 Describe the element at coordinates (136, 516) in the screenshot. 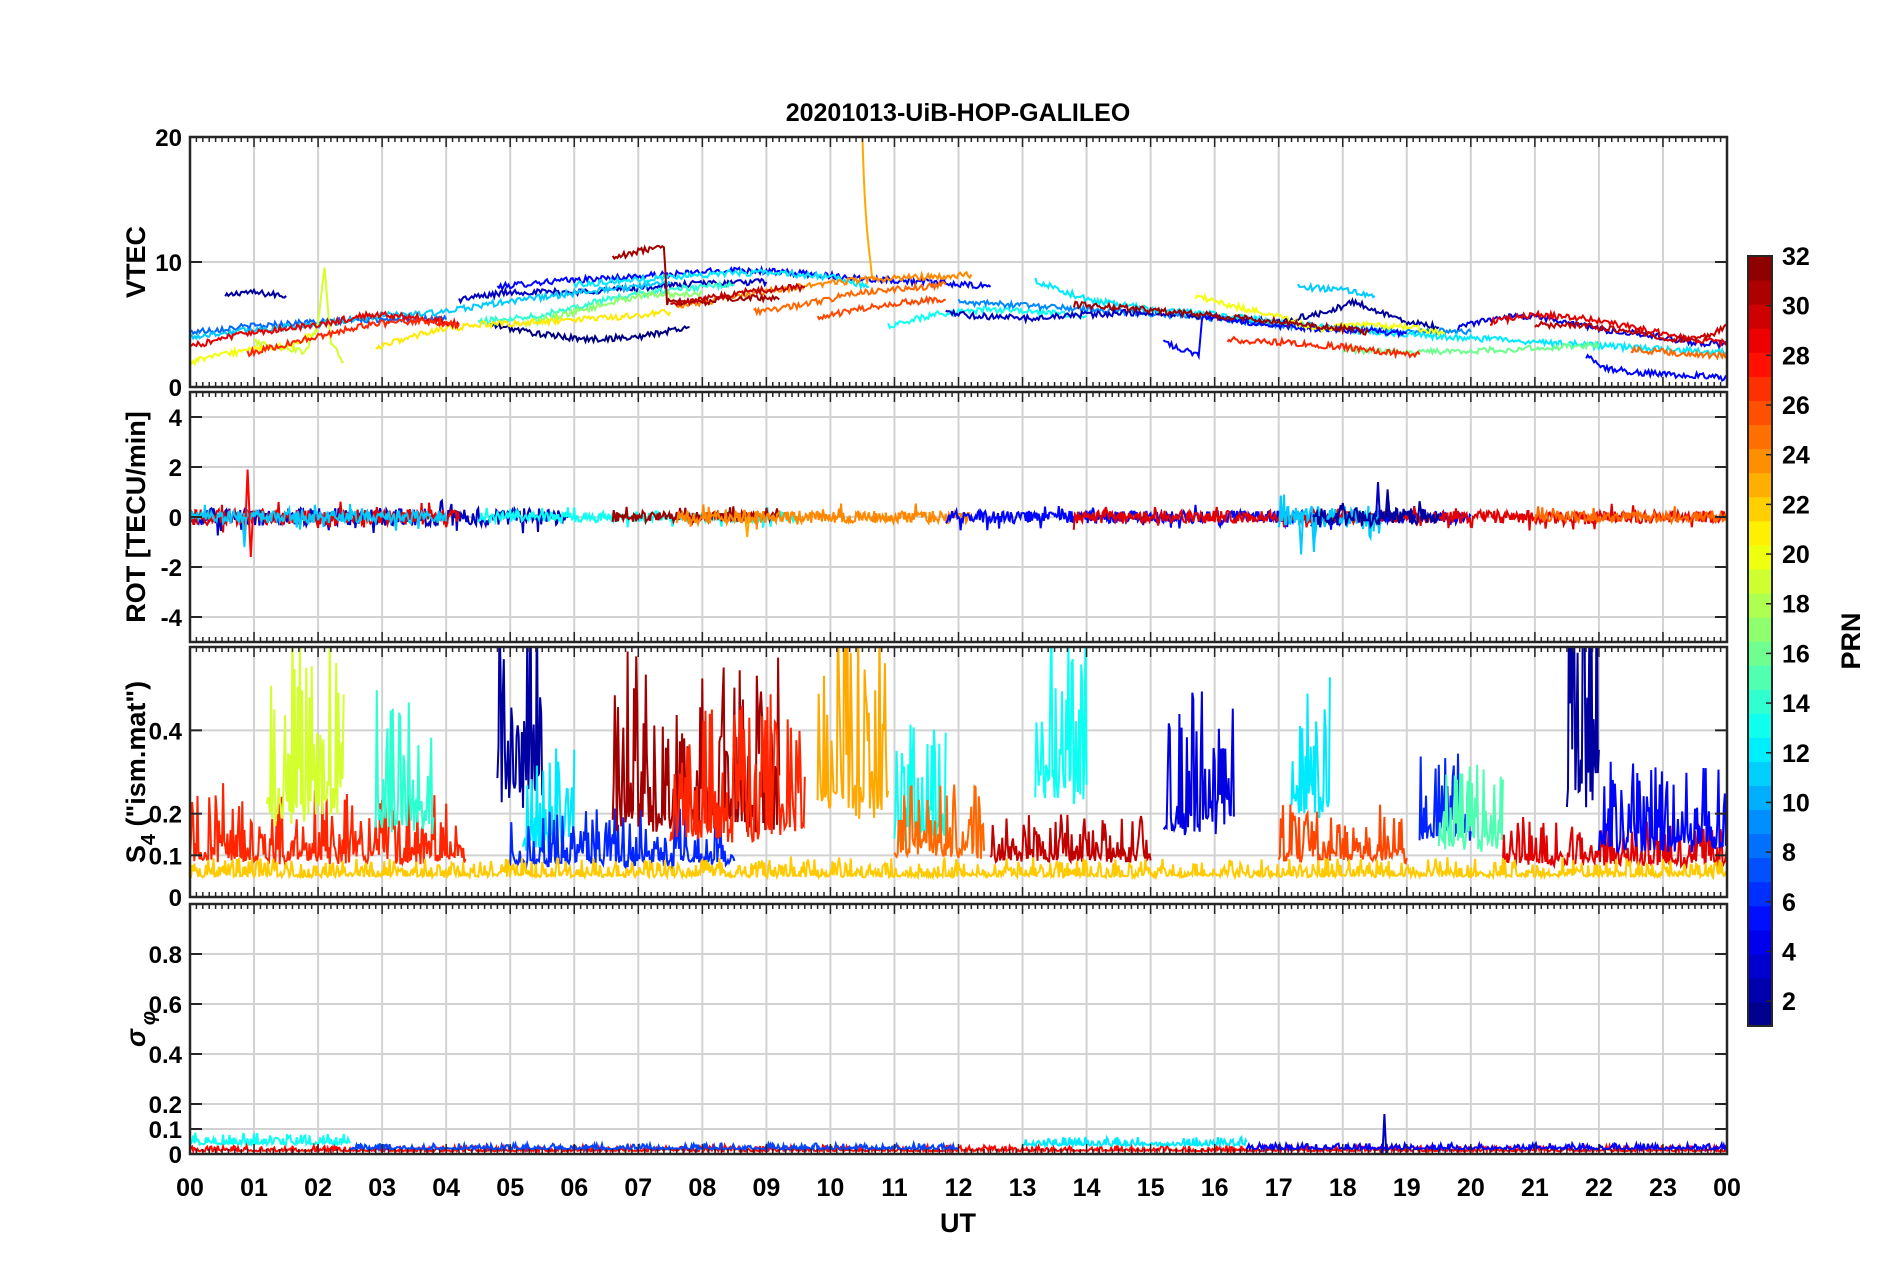

I see `y-axis-label-rot: ROT [TECU/min]` at that location.